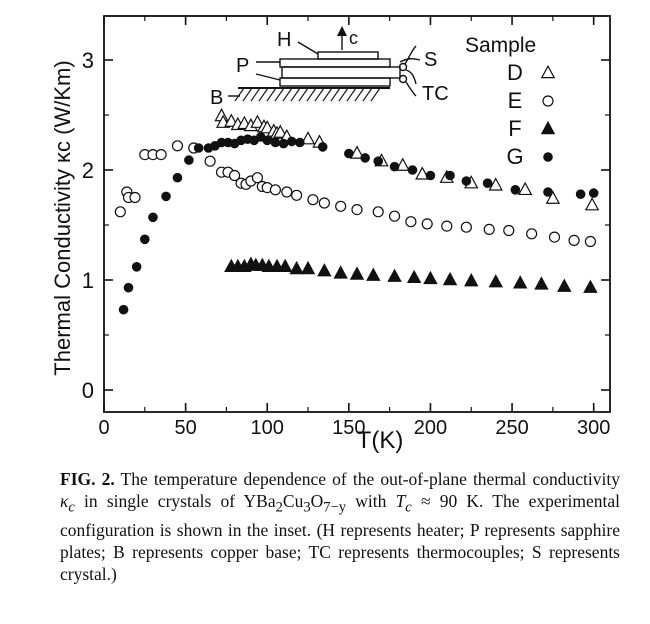 Image resolution: width=650 pixels, height=624 pixels. I want to click on c-axis-arrowhead-icon, so click(342, 31).